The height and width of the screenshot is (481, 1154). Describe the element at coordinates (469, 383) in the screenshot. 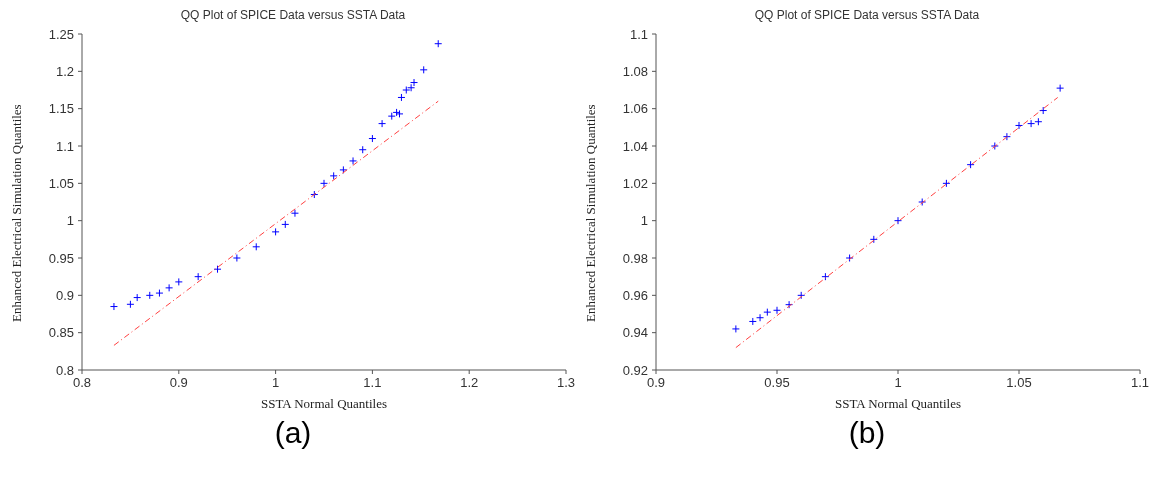

I see `x-tick-label: 1.2` at that location.